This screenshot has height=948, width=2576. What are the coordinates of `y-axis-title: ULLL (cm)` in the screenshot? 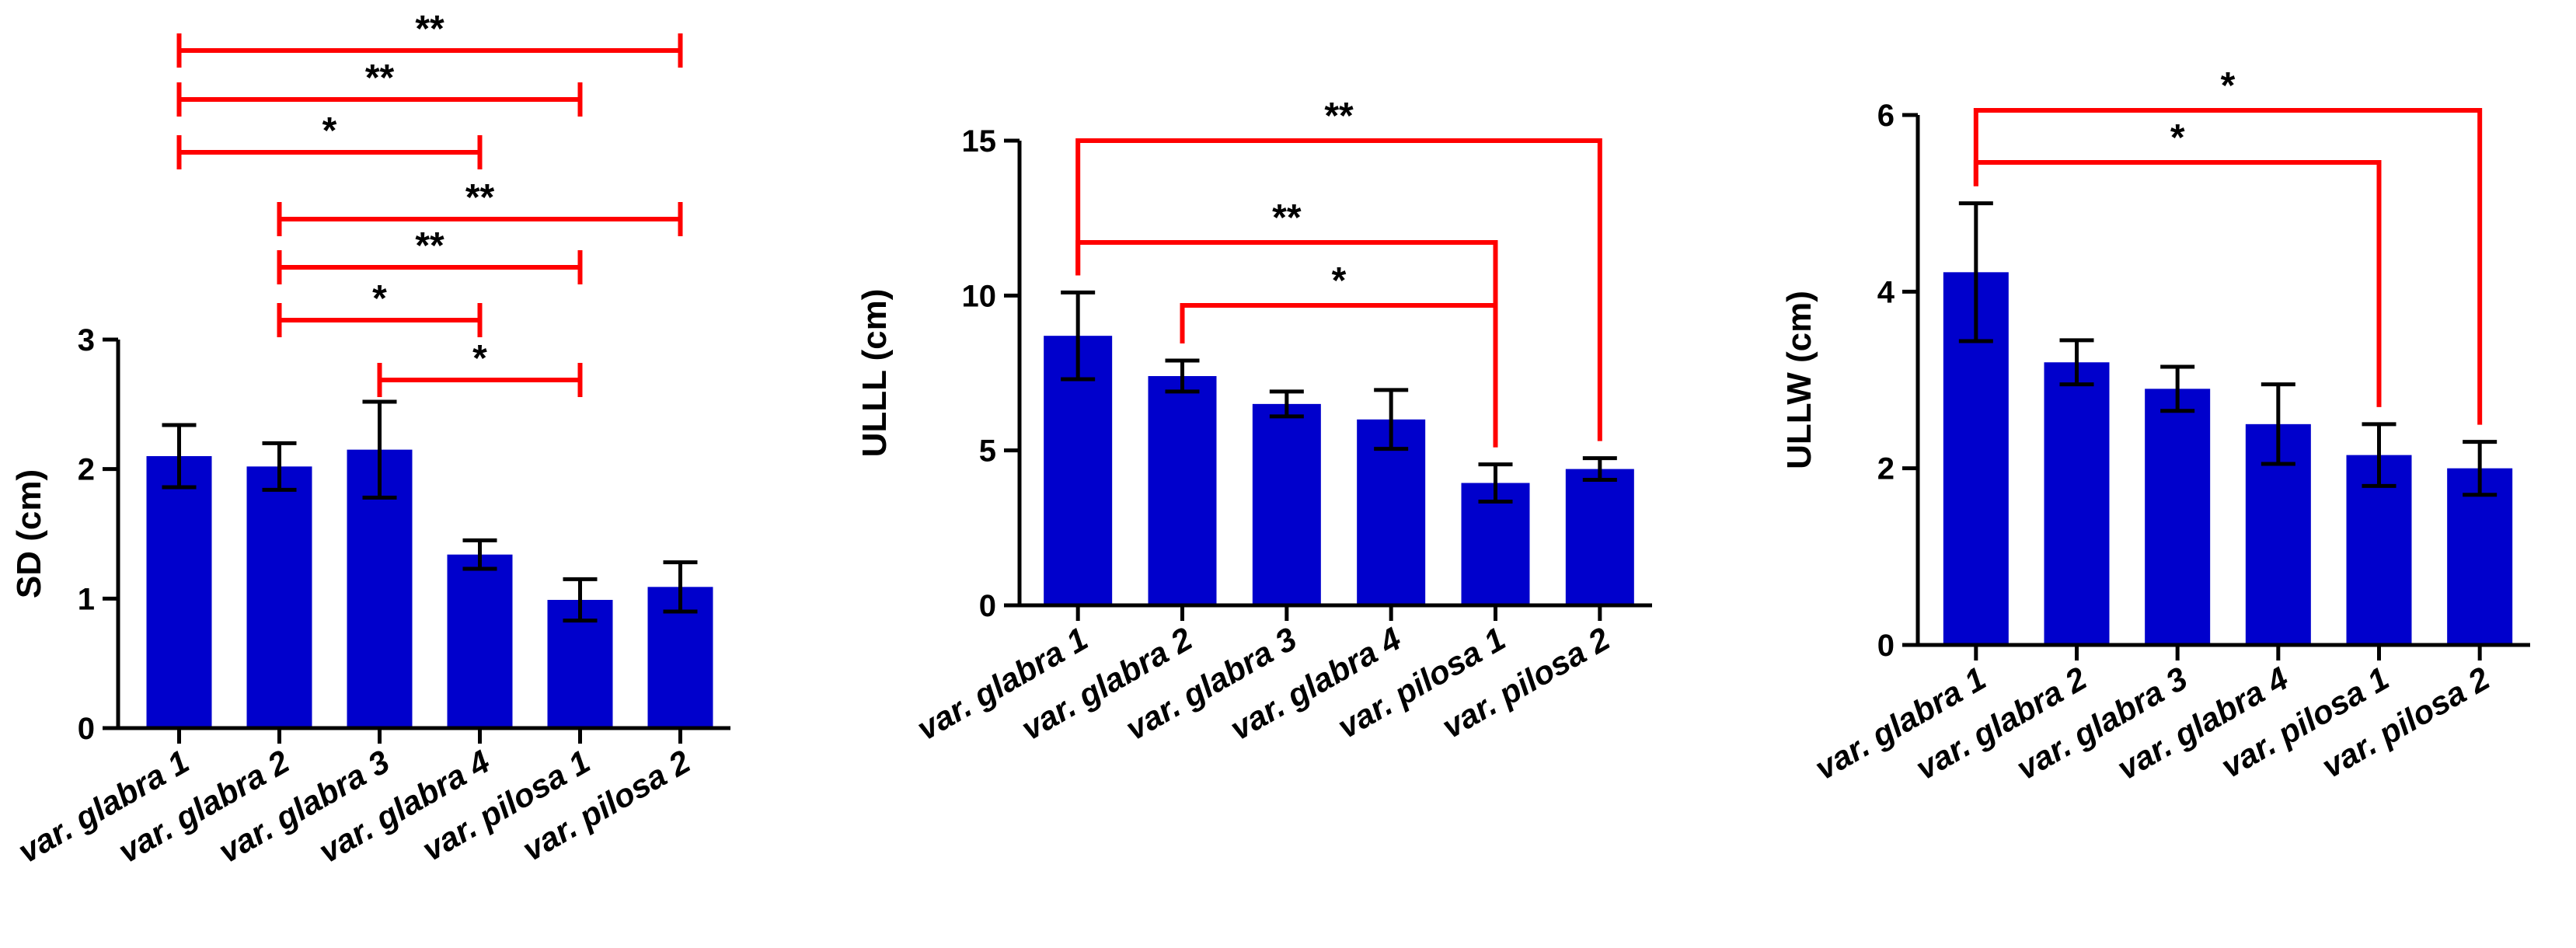 It's located at (875, 374).